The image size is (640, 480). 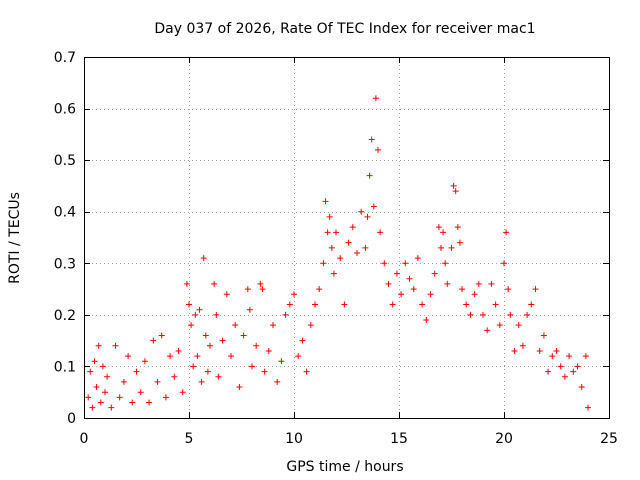 What do you see at coordinates (399, 439) in the screenshot?
I see `x-tick-label: 15` at bounding box center [399, 439].